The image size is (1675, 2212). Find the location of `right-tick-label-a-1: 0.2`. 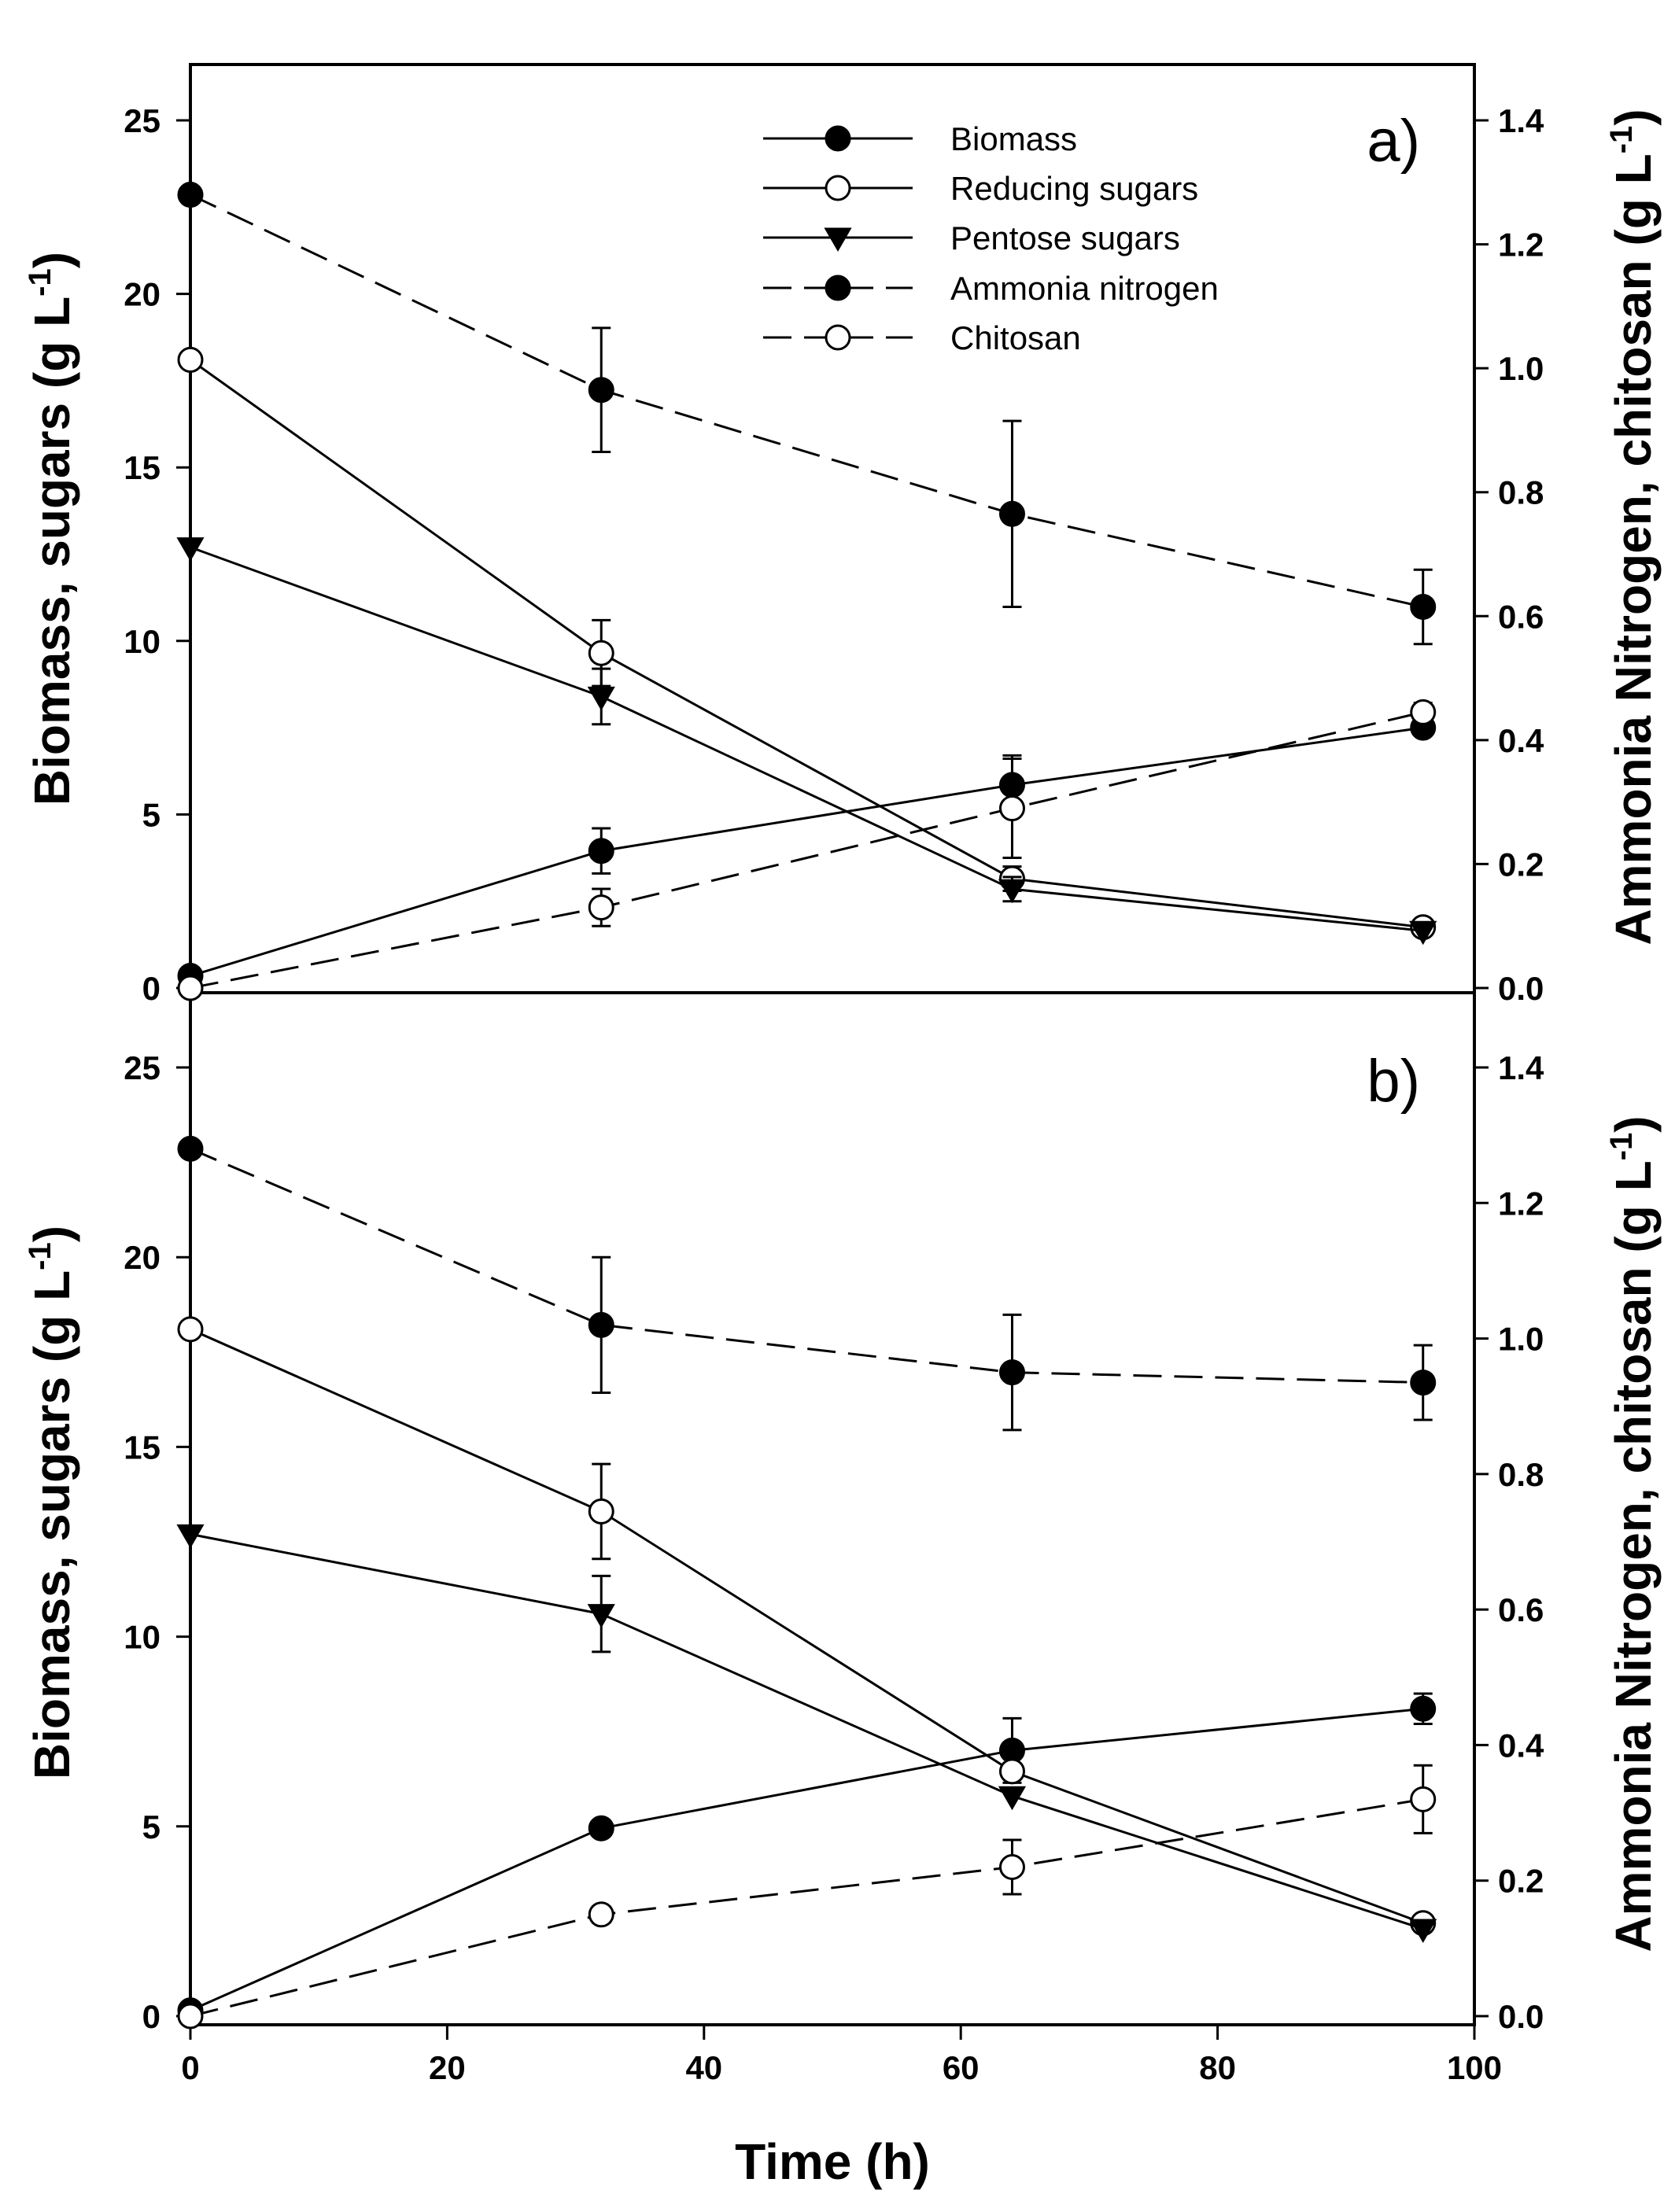

right-tick-label-a-1: 0.2 is located at coordinates (1521, 864).